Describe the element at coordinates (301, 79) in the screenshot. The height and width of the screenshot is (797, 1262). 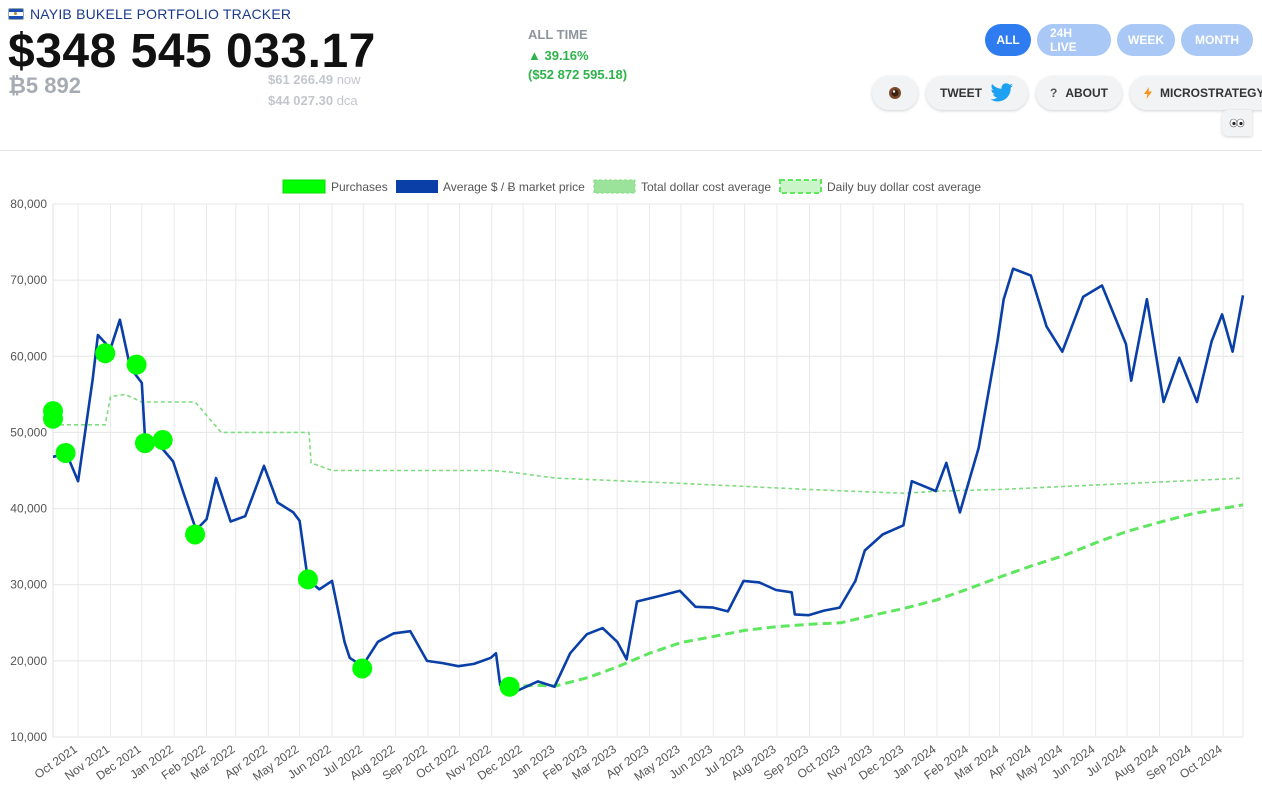
I see `current-price-value: $61 266.49` at that location.